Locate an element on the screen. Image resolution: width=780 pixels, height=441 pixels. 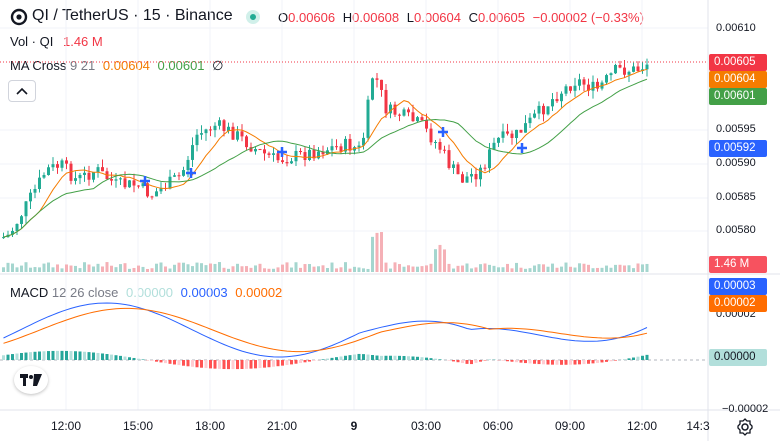
macd-legend: MACD 12 26 close 0.00000 0.00003 0.00002 is located at coordinates (146, 292).